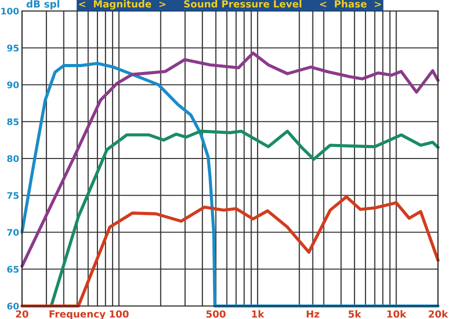 The image size is (450, 319). I want to click on x-tick-label: 20, so click(22, 314).